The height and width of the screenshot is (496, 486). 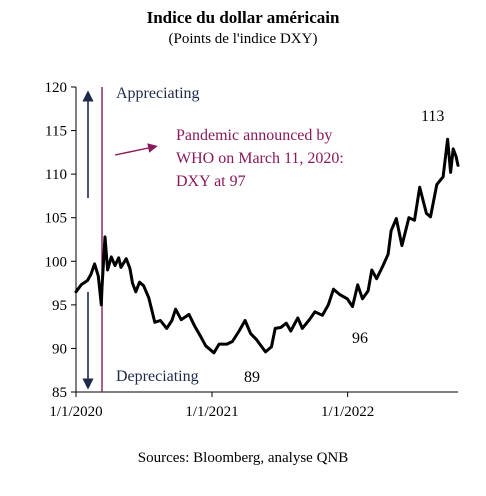 I want to click on pandemic-note-line3: DXY at 97, so click(x=211, y=181).